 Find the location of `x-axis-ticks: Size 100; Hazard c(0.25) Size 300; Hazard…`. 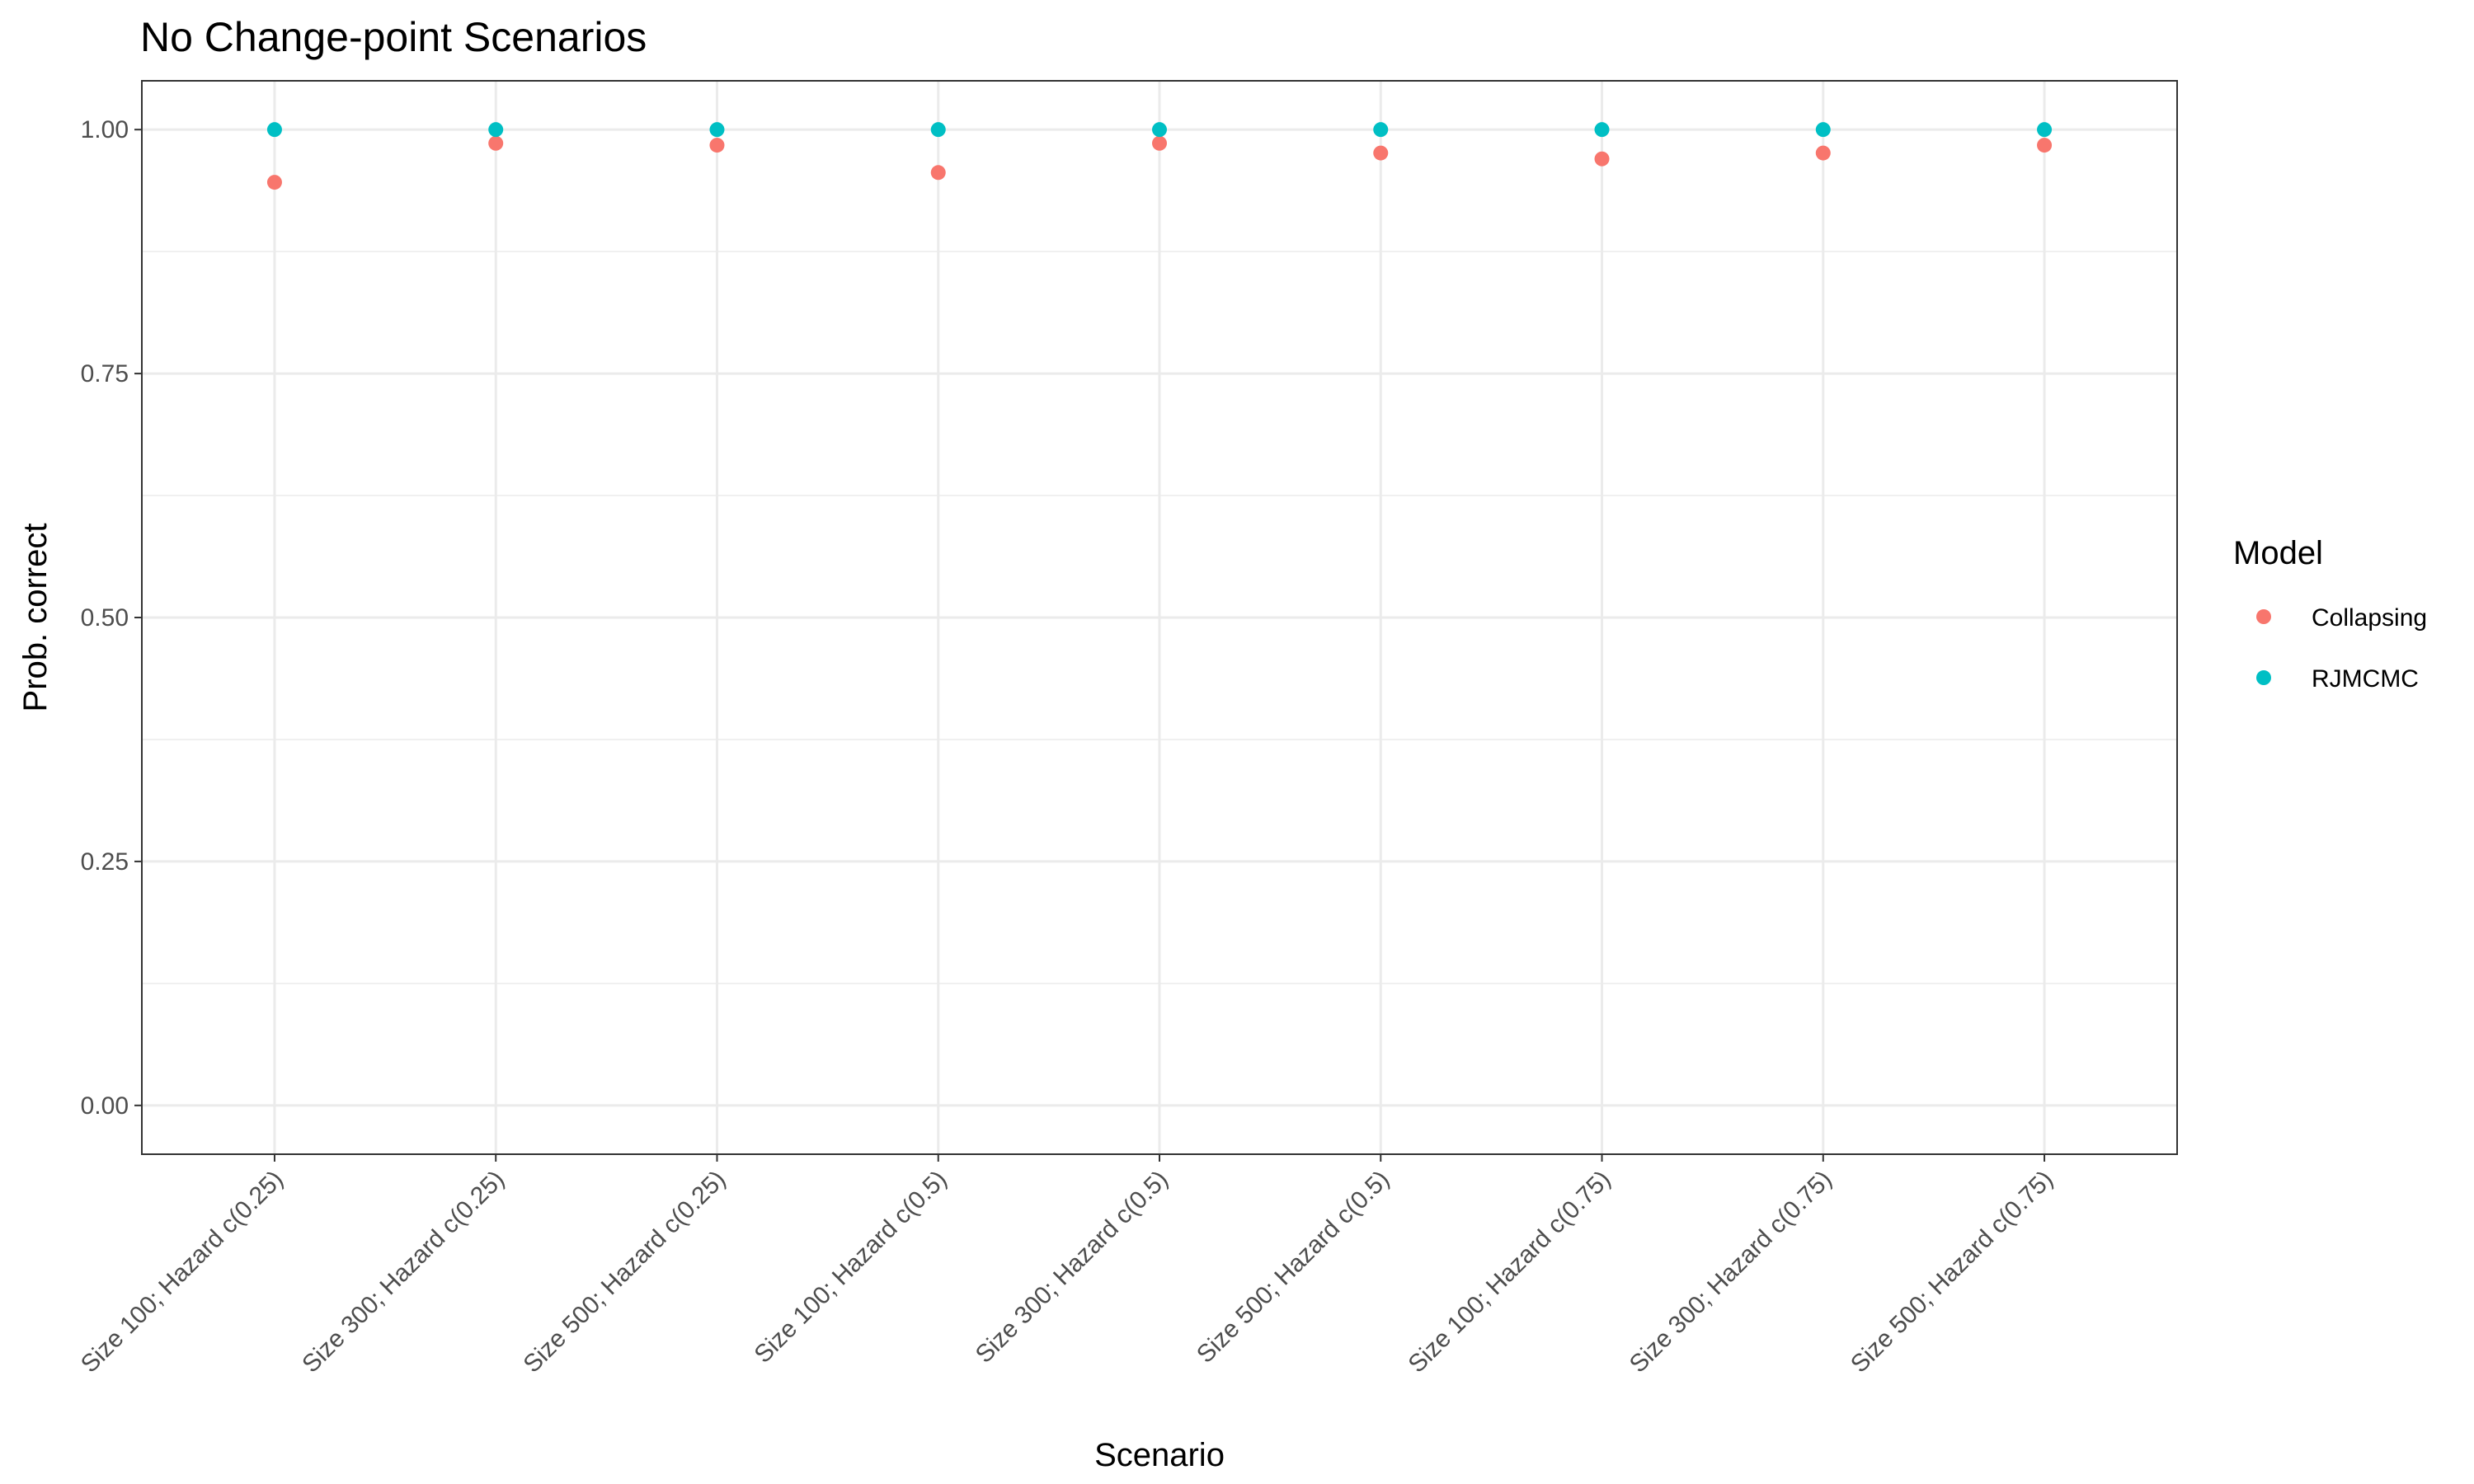

x-axis-ticks: Size 100; Hazard c(0.25) Size 300; Hazard… is located at coordinates (1067, 1266).